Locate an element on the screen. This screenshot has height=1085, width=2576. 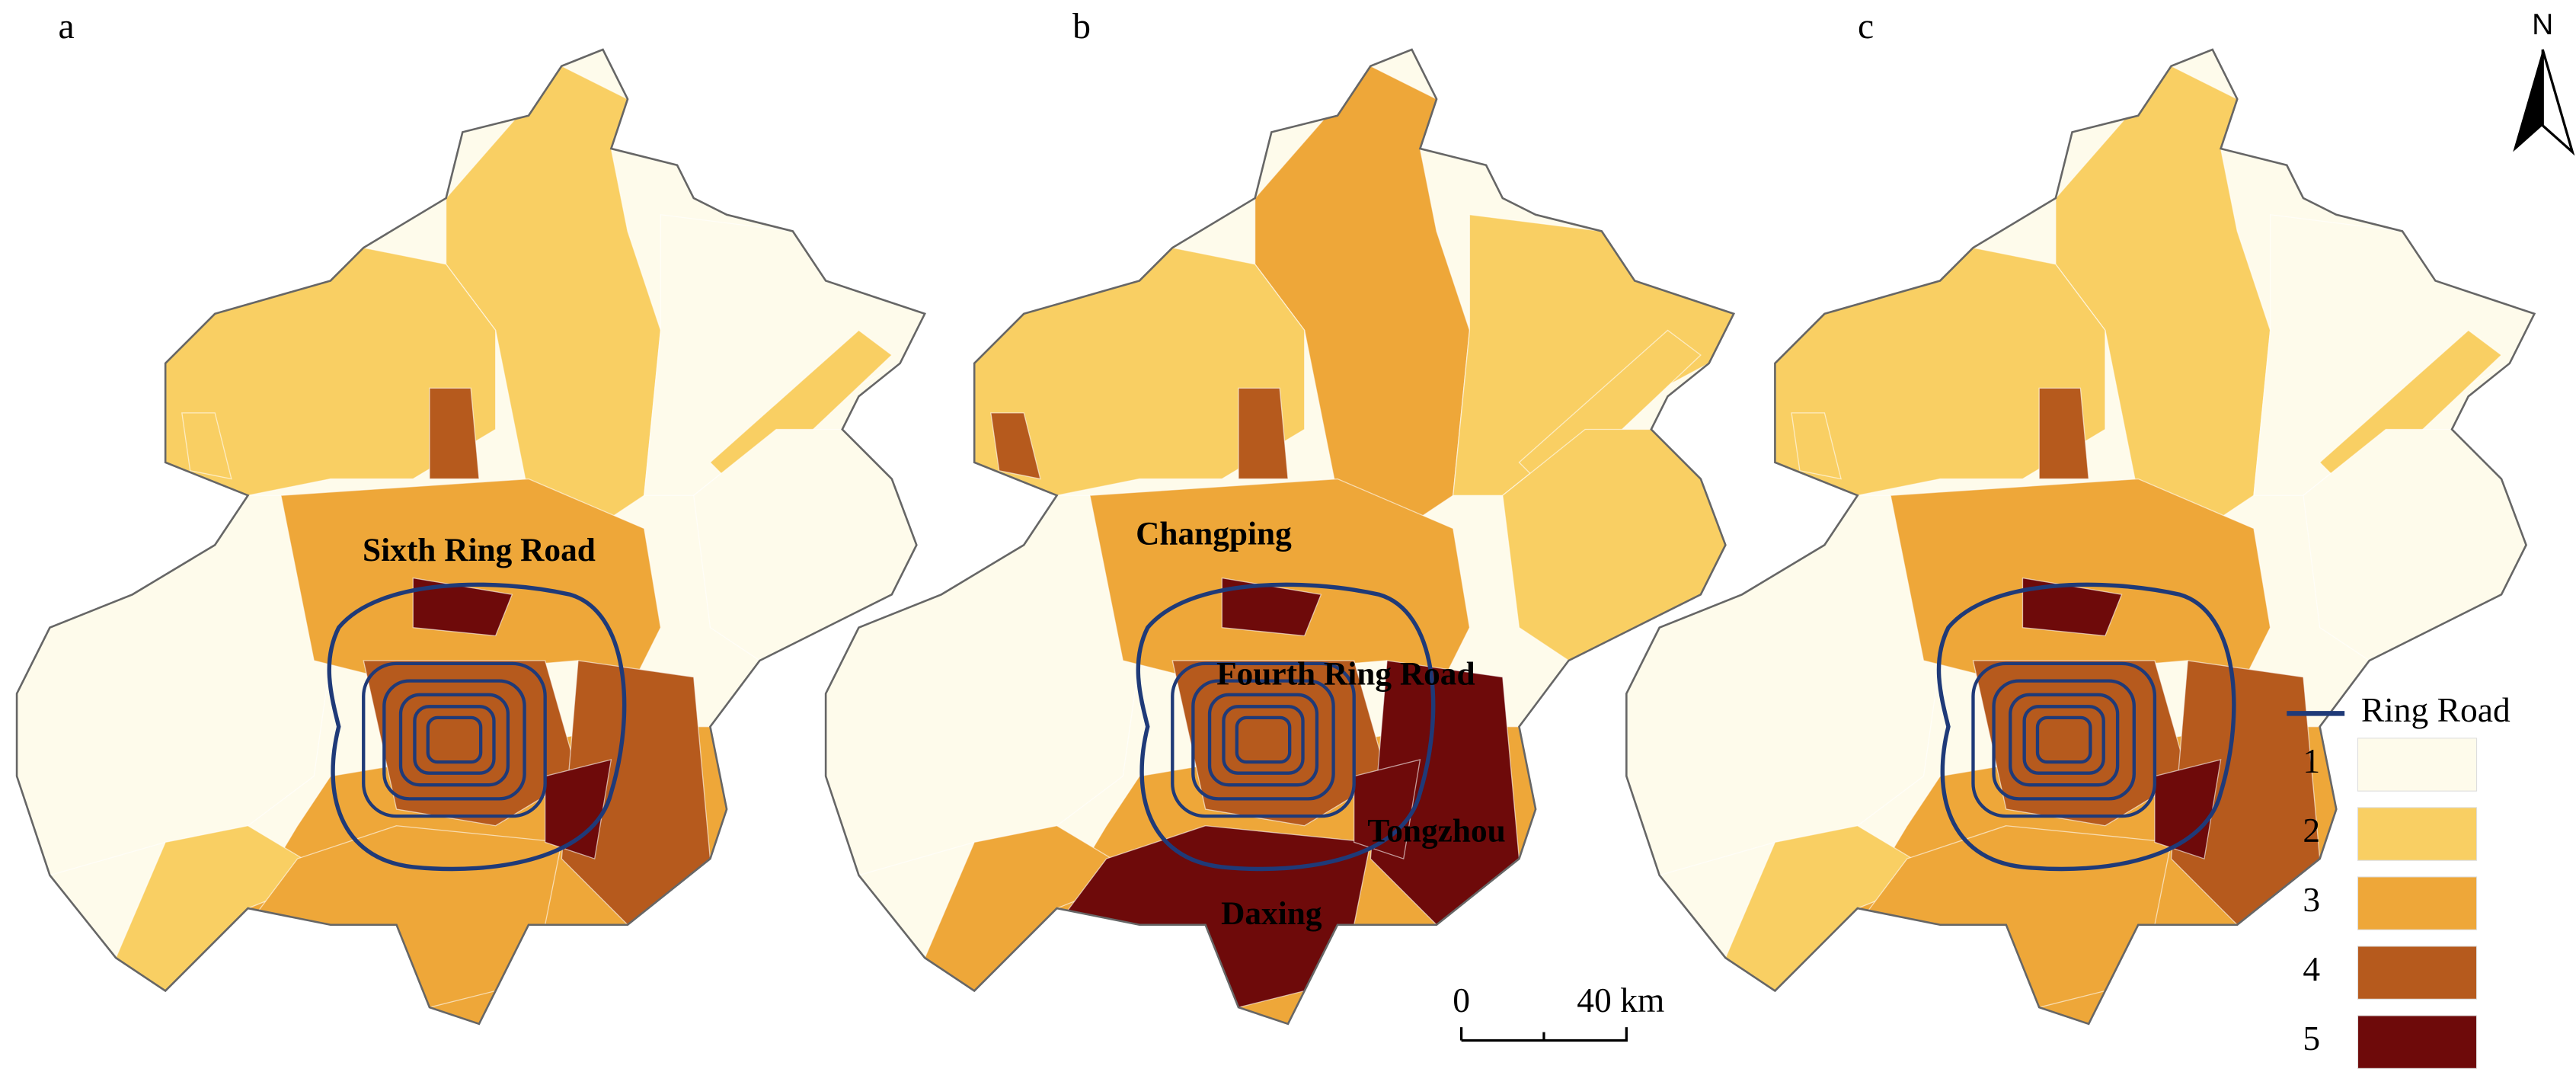
map-annotation: Changping is located at coordinates (1214, 533).